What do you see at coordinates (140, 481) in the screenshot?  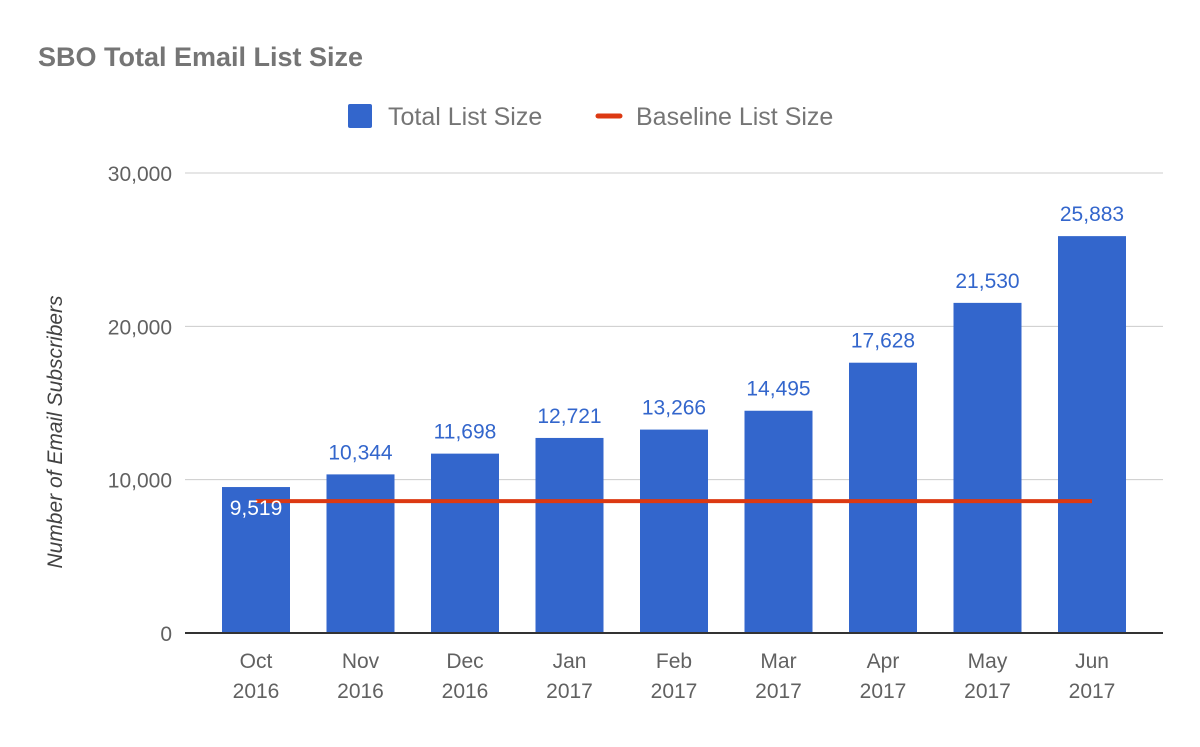 I see `y-tick-label: 10,000` at bounding box center [140, 481].